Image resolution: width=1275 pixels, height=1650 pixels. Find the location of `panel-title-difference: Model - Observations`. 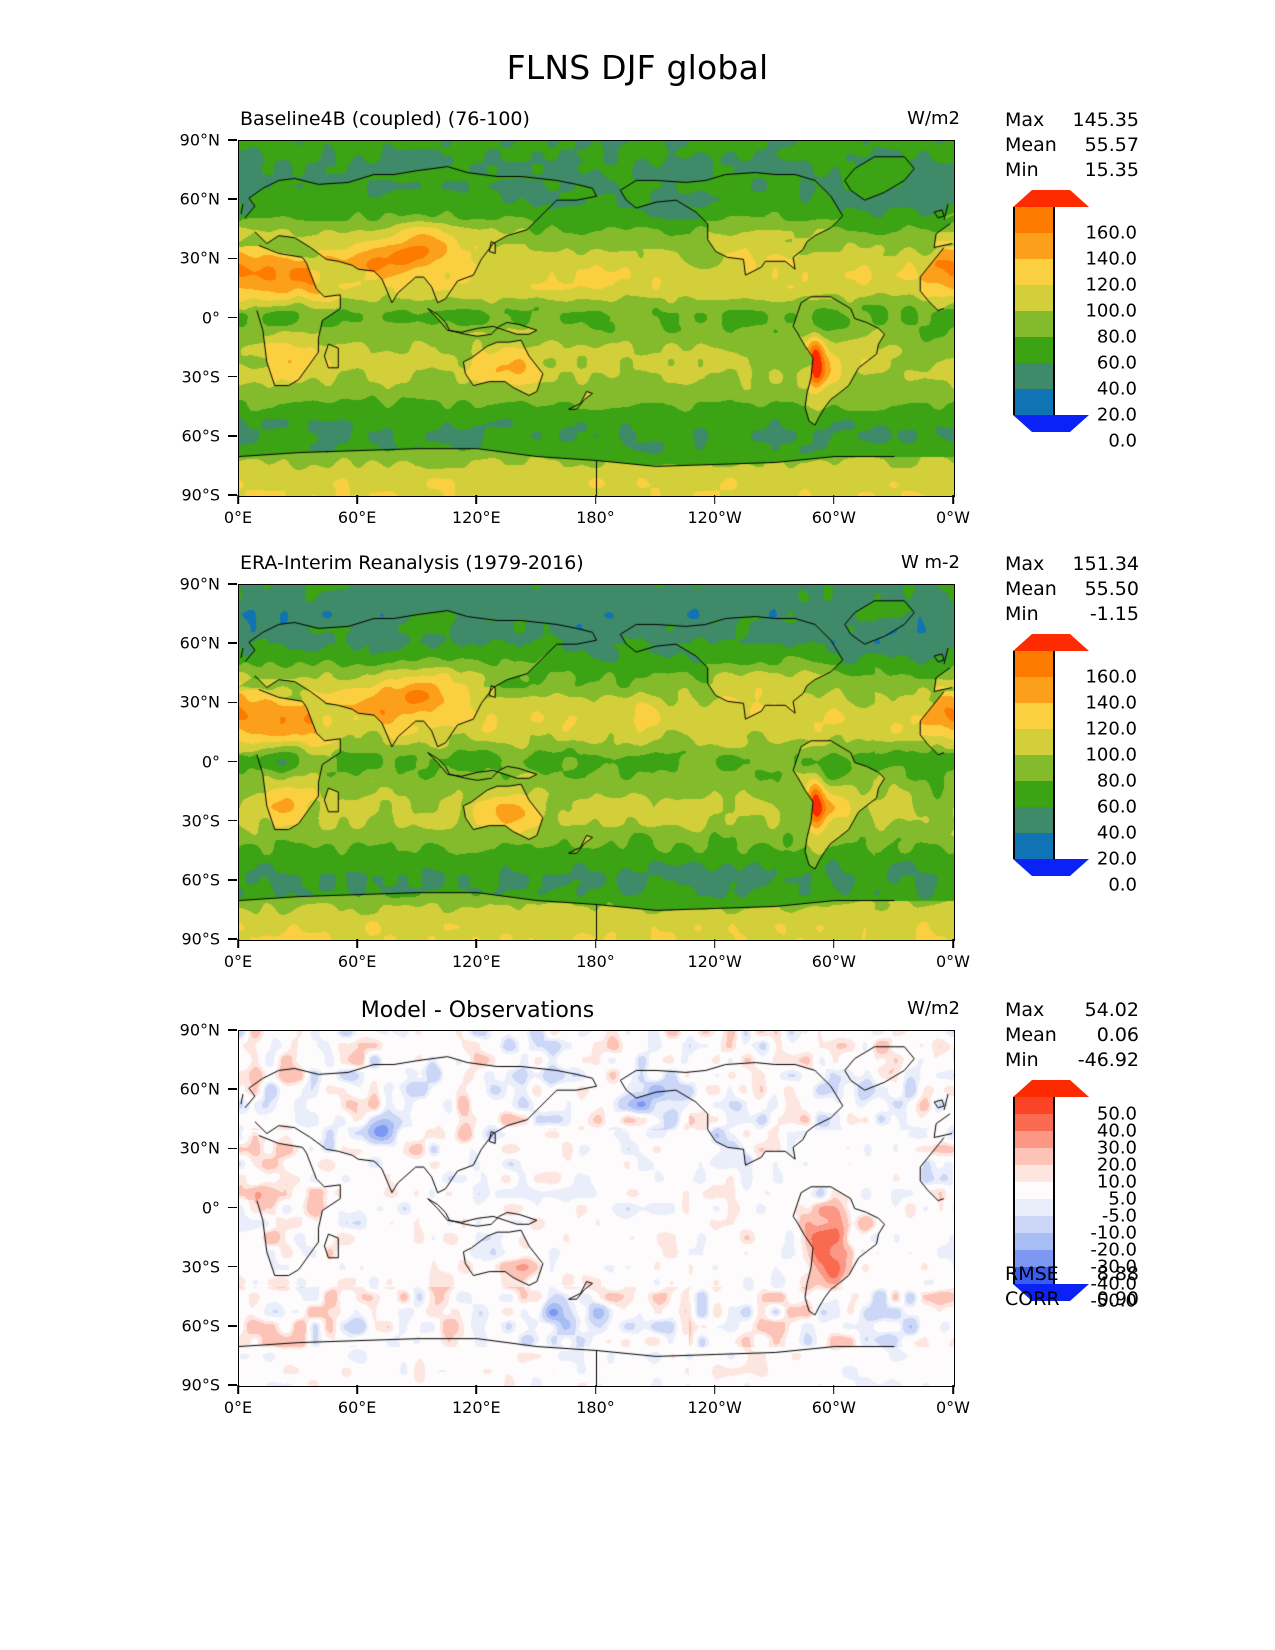

panel-title-difference: Model - Observations is located at coordinates (477, 1010).